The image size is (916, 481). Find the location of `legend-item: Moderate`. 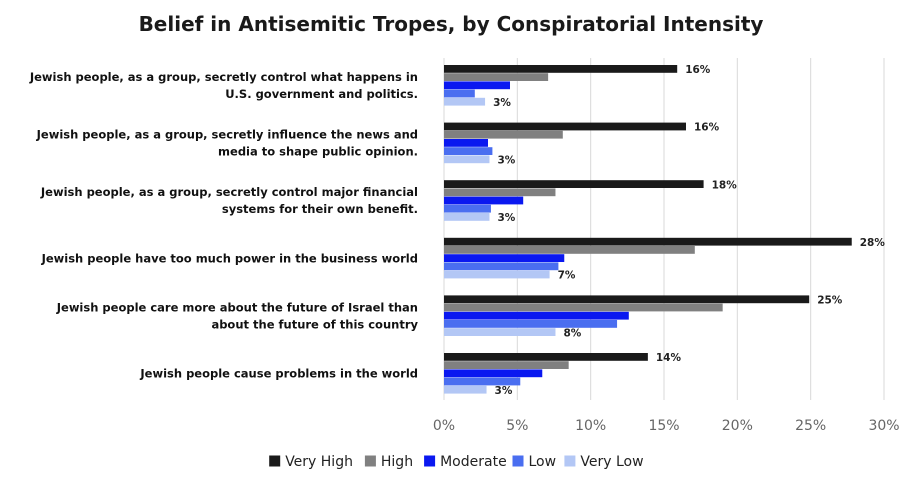

legend-item: Moderate is located at coordinates (465, 462).